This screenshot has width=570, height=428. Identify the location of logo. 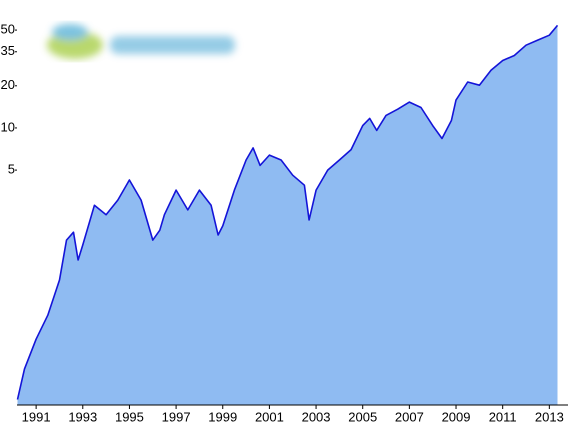
(141, 41).